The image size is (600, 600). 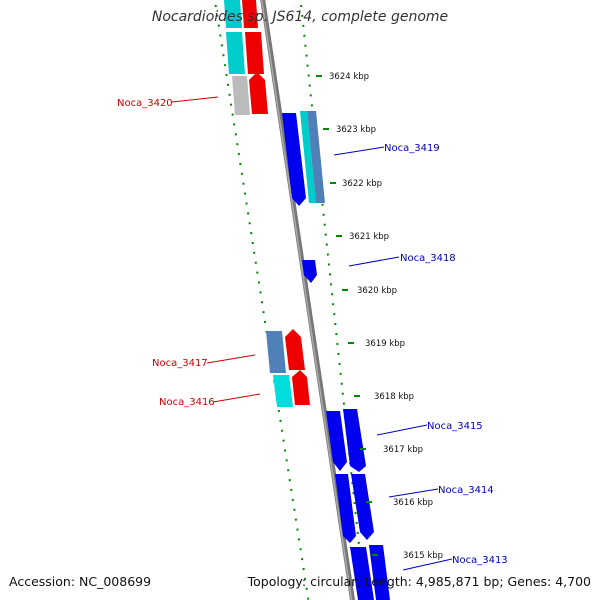 I want to click on gene-noca-3414-a, so click(x=345, y=508).